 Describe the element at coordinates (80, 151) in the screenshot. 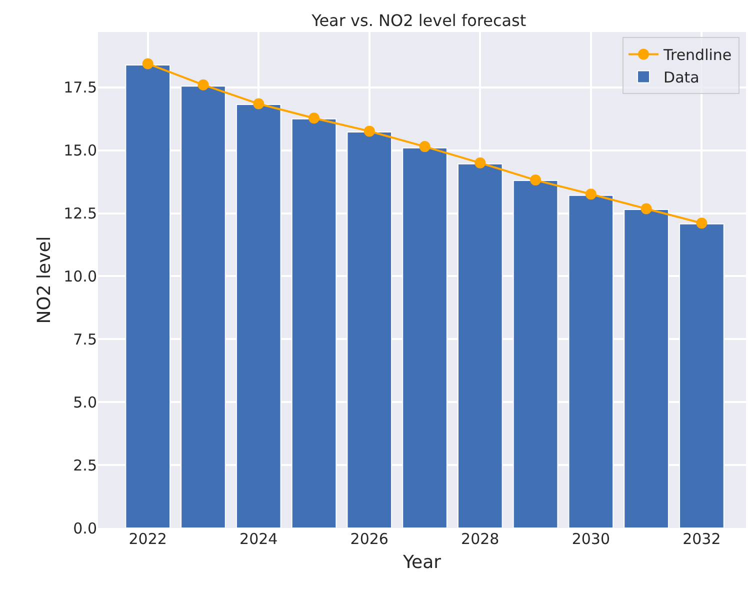

I see `y-tick-label: 15.0` at that location.